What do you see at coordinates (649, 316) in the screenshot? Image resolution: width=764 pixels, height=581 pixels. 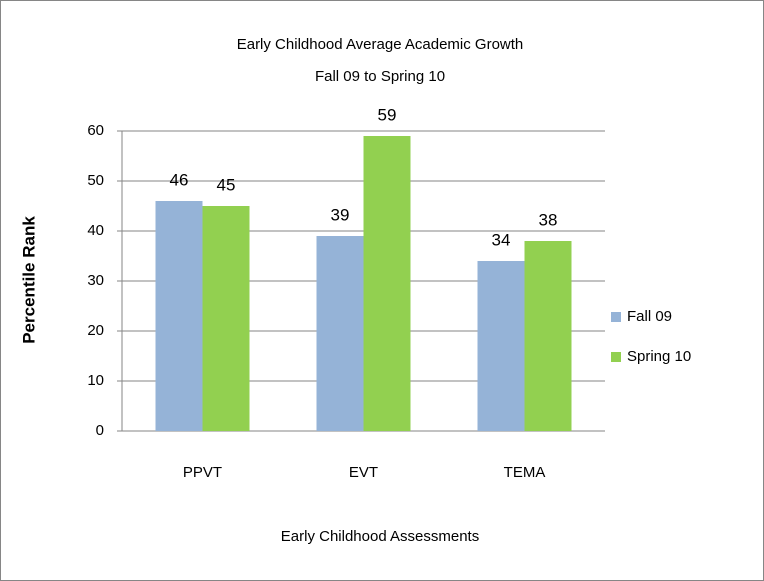 I see `legend-label: Fall 09` at bounding box center [649, 316].